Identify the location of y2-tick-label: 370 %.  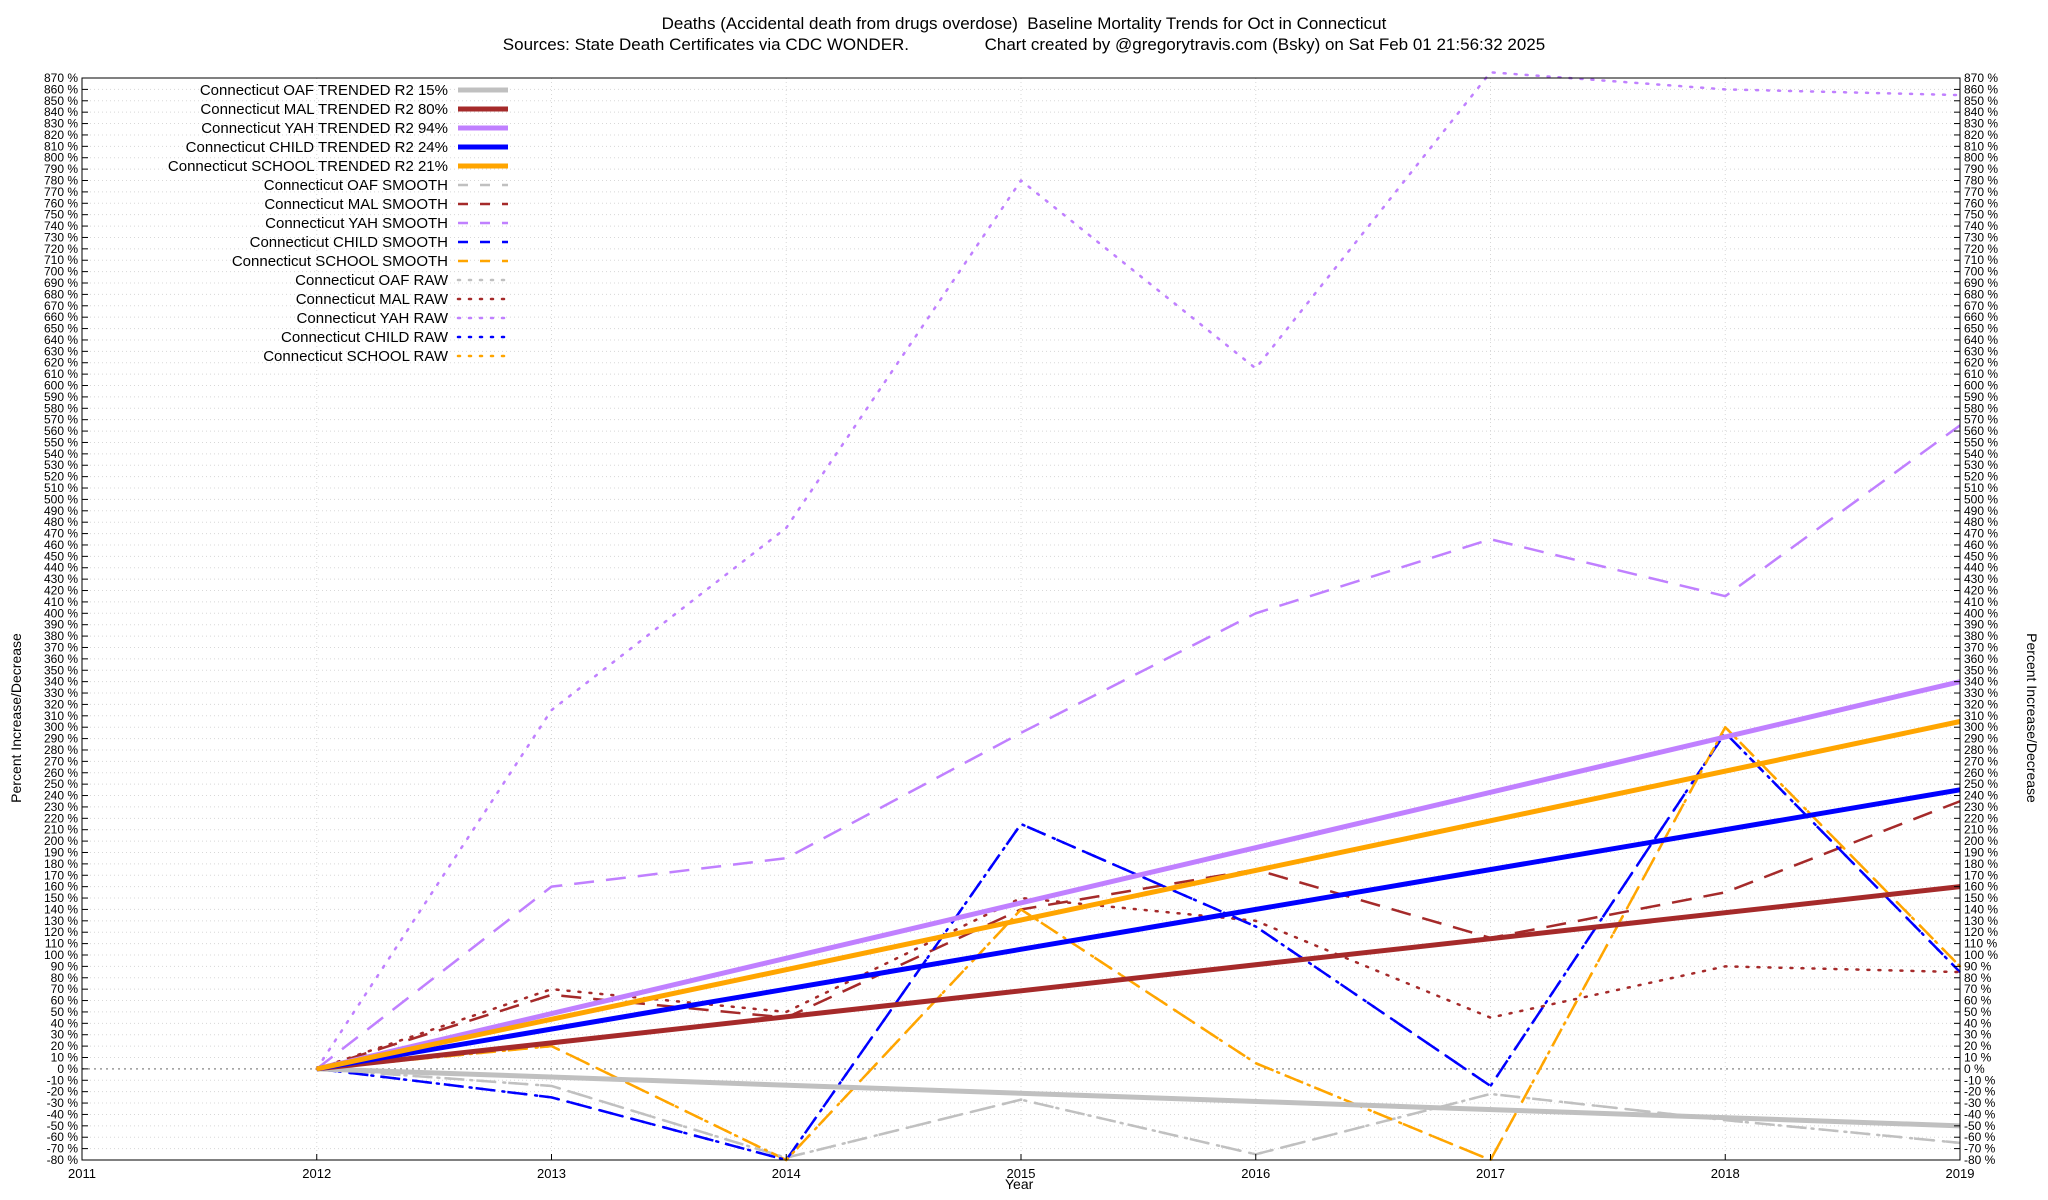
(1981, 647).